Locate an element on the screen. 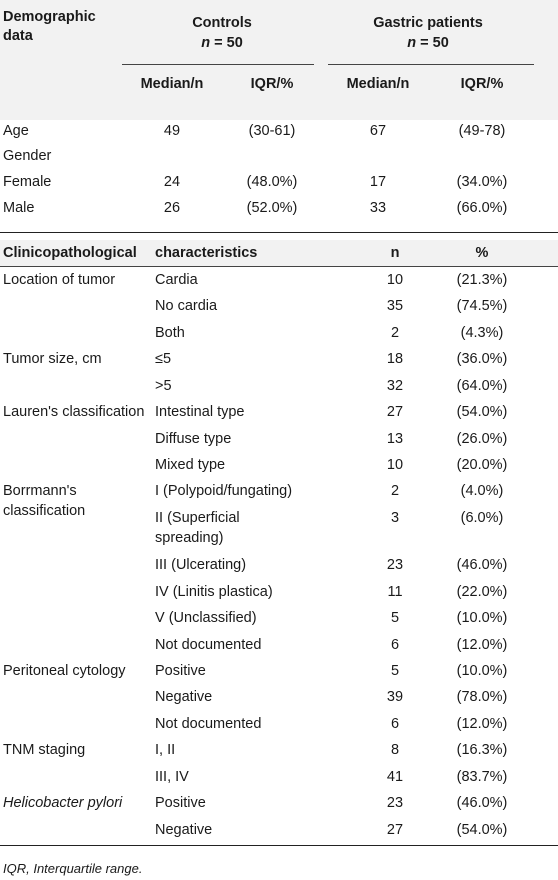 The image size is (558, 880). sub-label: ≤5 is located at coordinates (163, 359).